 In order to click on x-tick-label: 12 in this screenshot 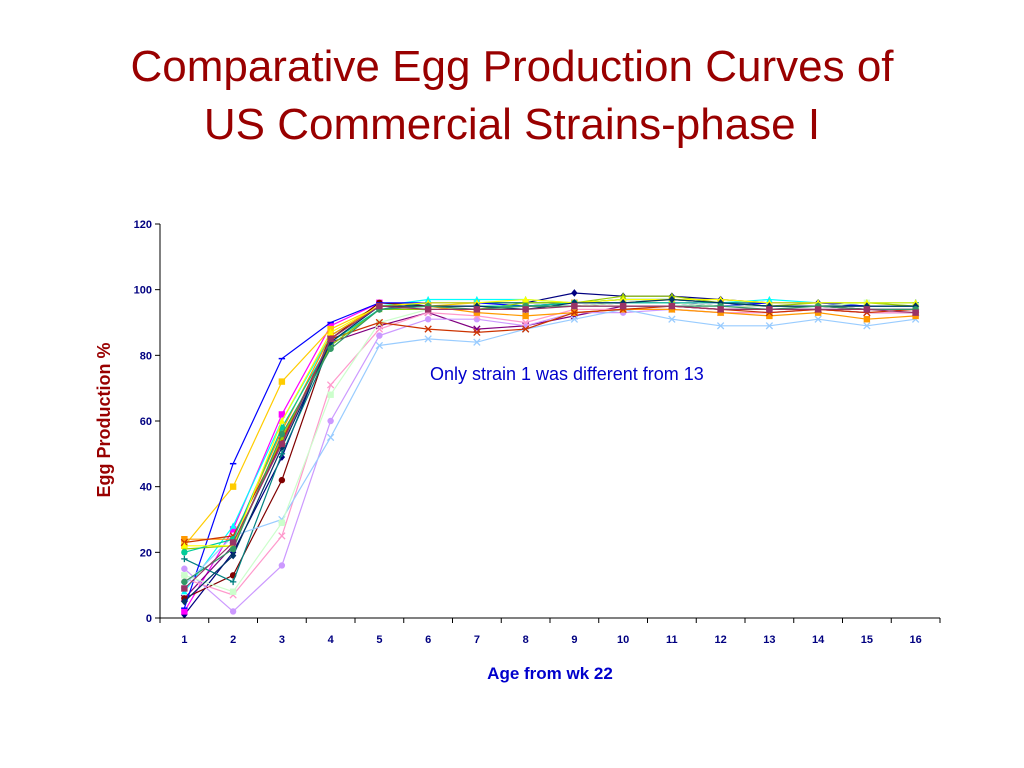, I will do `click(721, 640)`.